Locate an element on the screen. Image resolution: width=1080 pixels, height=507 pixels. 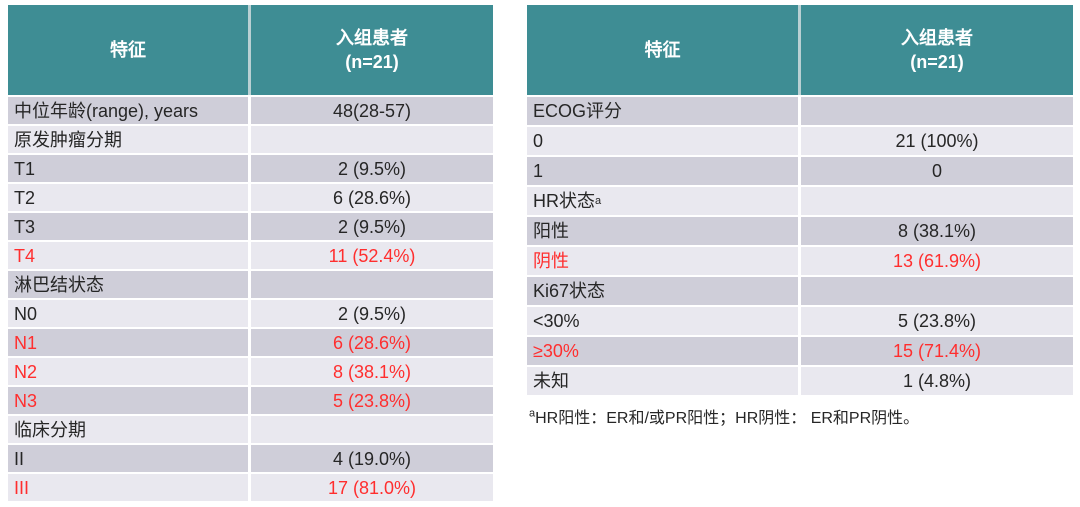
table-row: T4 11 (52.4%) is located at coordinates (250, 255).